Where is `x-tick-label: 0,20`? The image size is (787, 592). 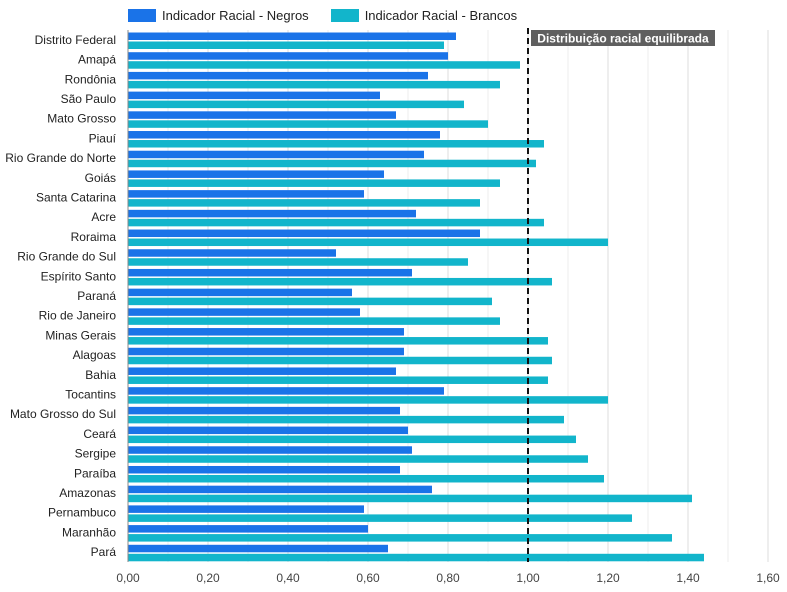 x-tick-label: 0,20 is located at coordinates (208, 578).